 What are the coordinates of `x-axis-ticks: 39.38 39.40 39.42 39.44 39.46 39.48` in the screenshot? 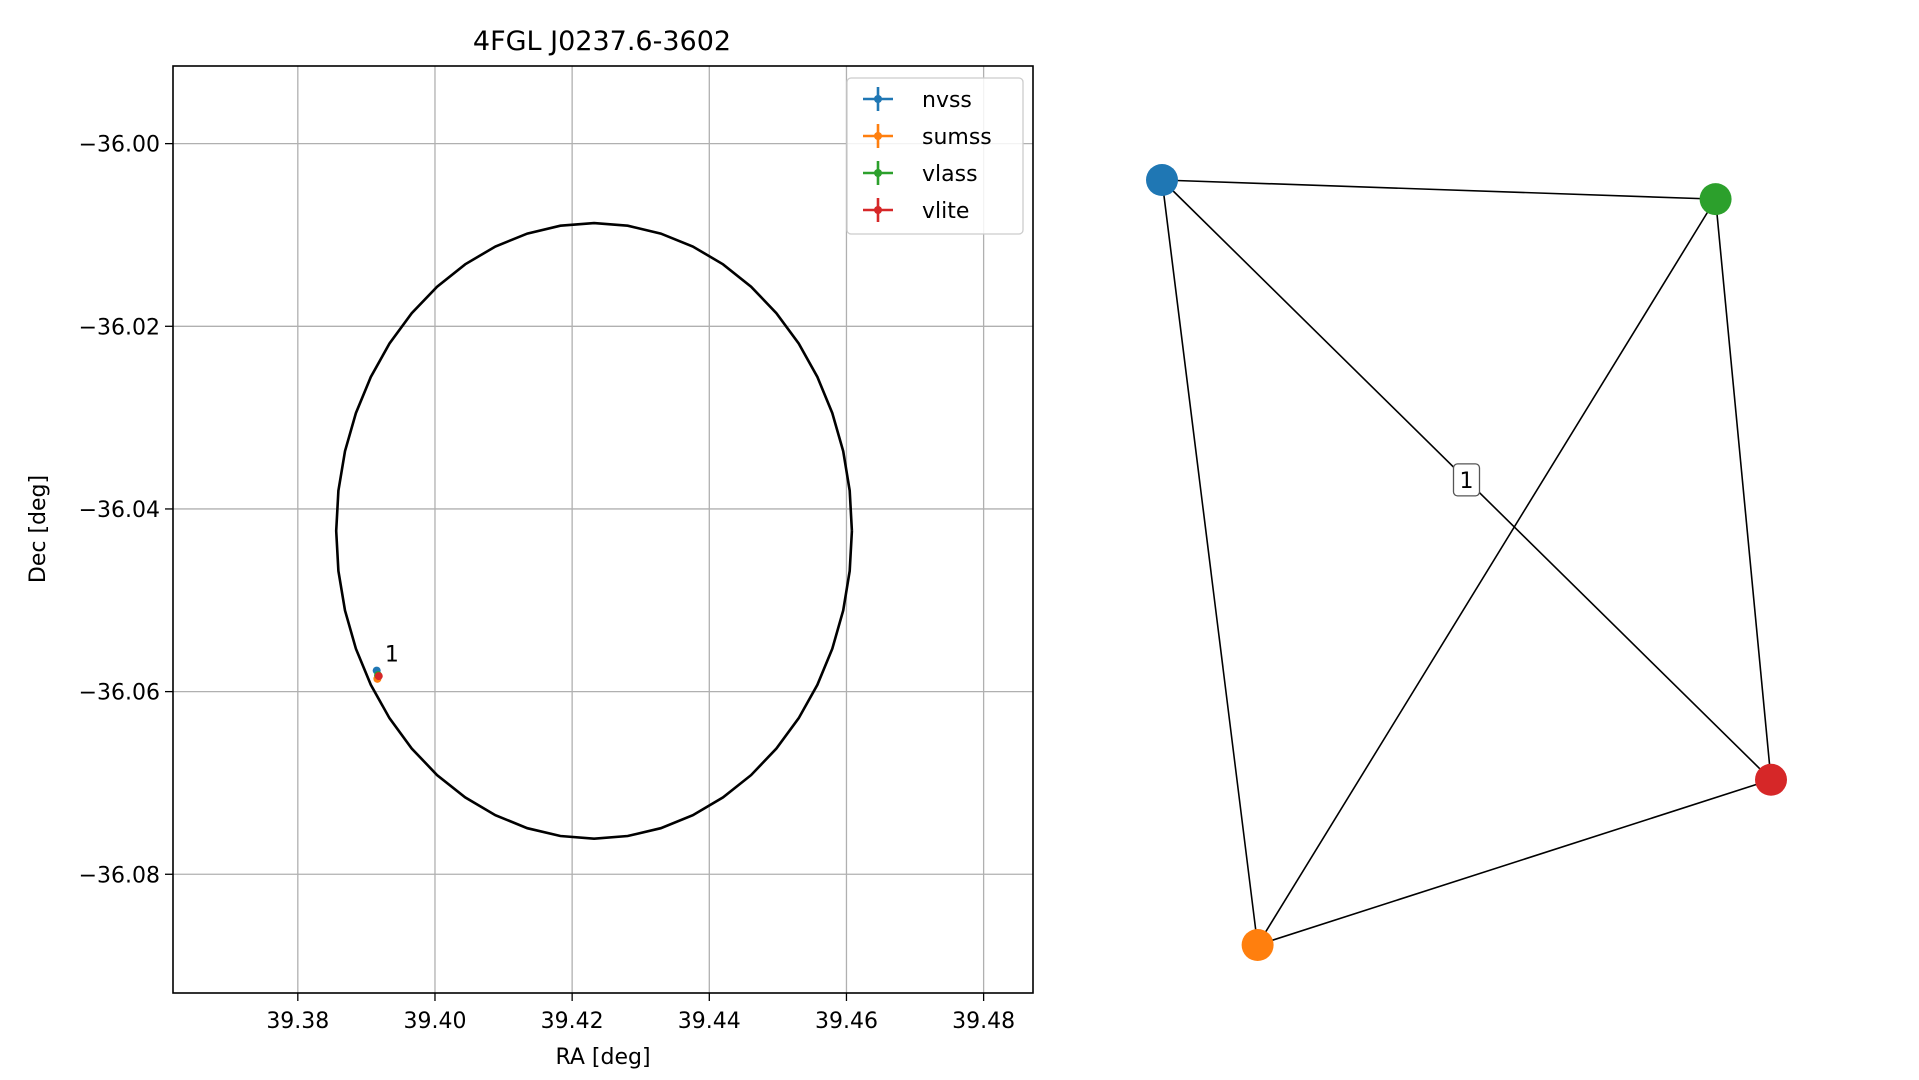 It's located at (640, 1013).